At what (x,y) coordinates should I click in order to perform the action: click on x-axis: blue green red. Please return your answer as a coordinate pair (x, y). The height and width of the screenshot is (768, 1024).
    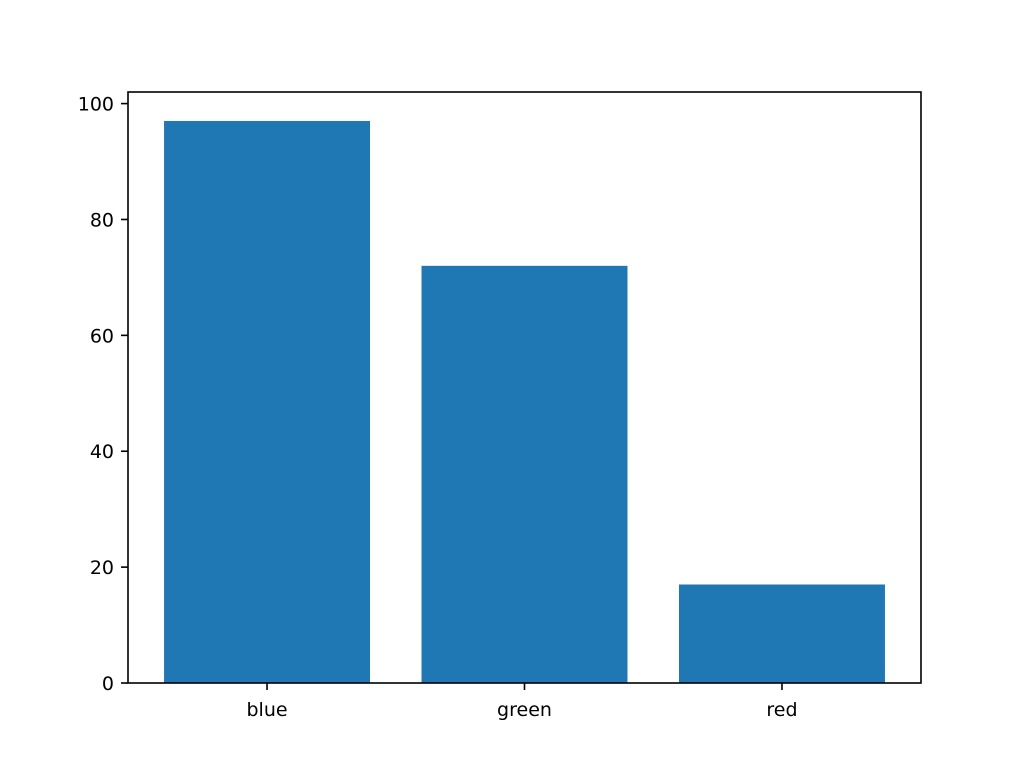
    Looking at the image, I should click on (522, 702).